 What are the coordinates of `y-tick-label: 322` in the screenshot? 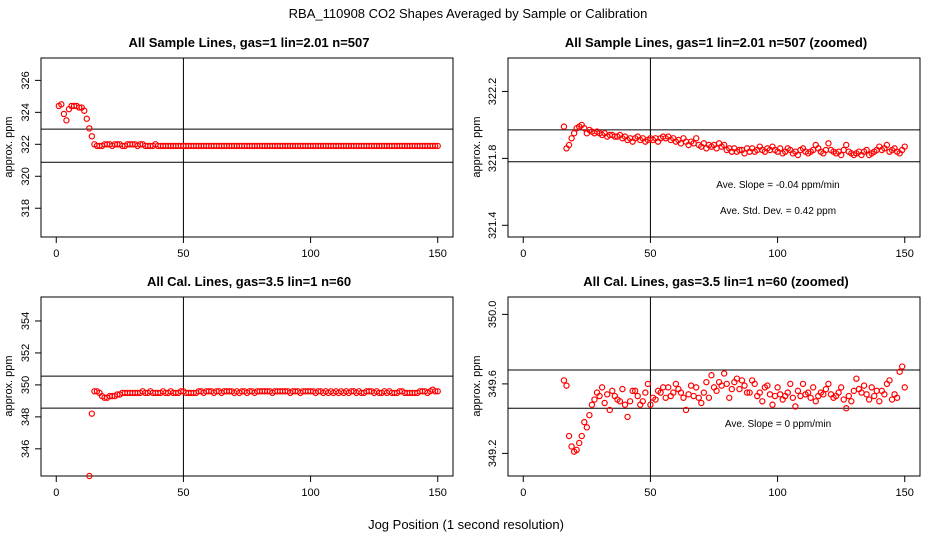 It's located at (26, 144).